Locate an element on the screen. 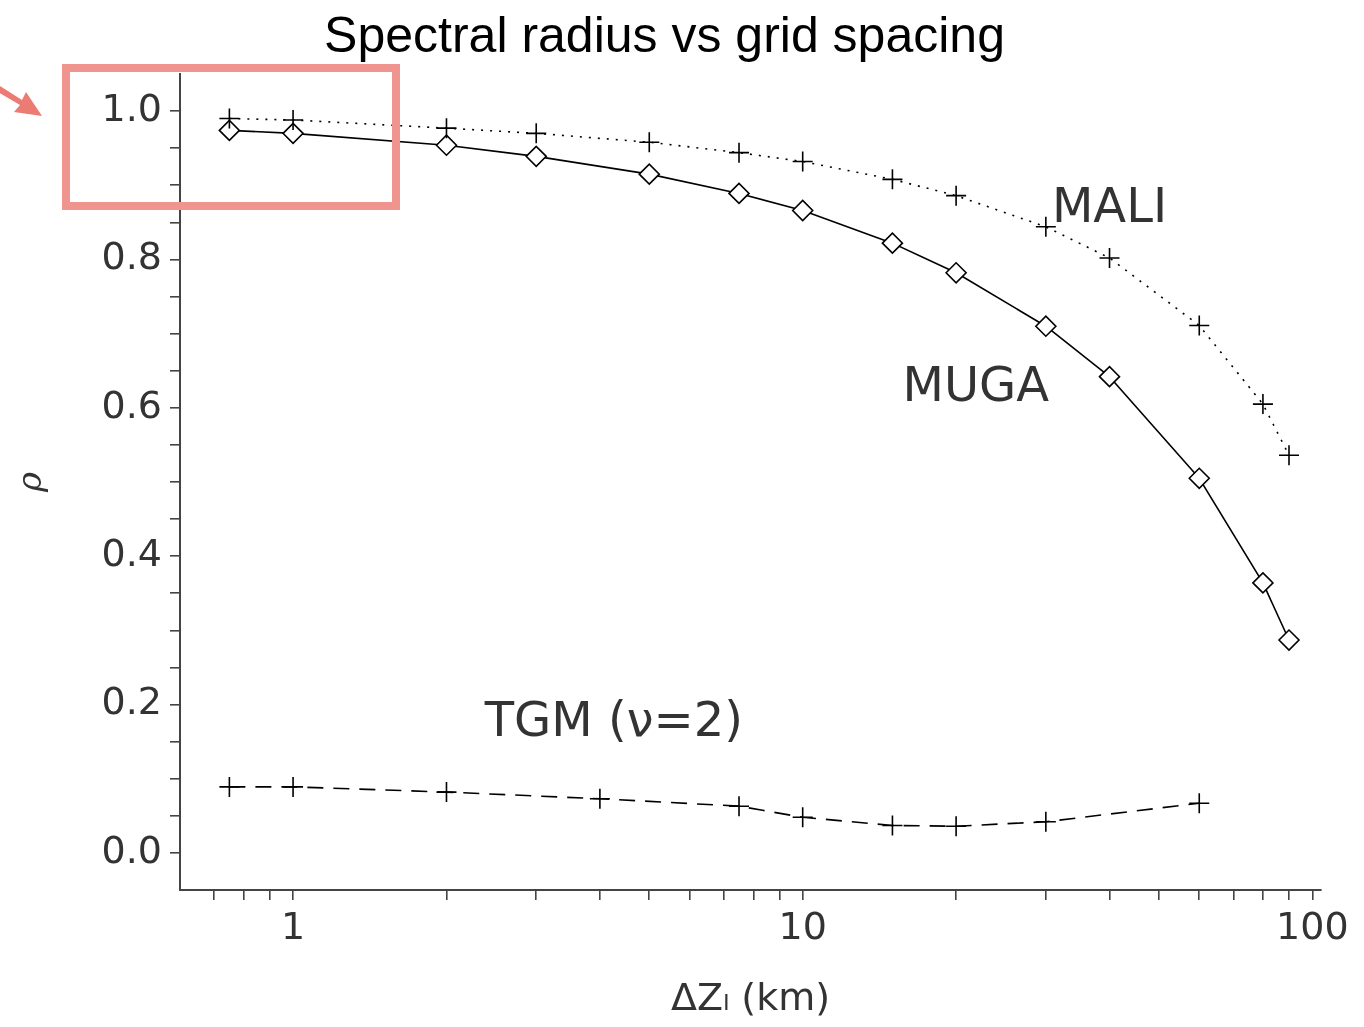 The height and width of the screenshot is (1027, 1364). y-tick-label: 0.6 is located at coordinates (131, 404).